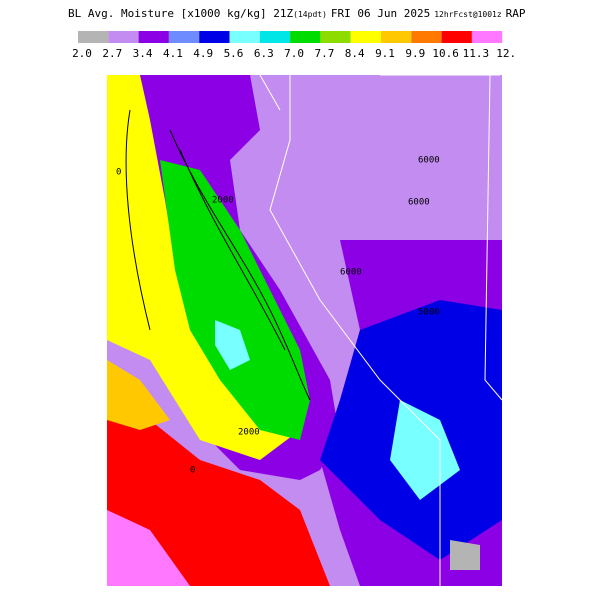 The height and width of the screenshot is (615, 611). Describe the element at coordinates (294, 53) in the screenshot. I see `colorbar-label: 7.0` at that location.